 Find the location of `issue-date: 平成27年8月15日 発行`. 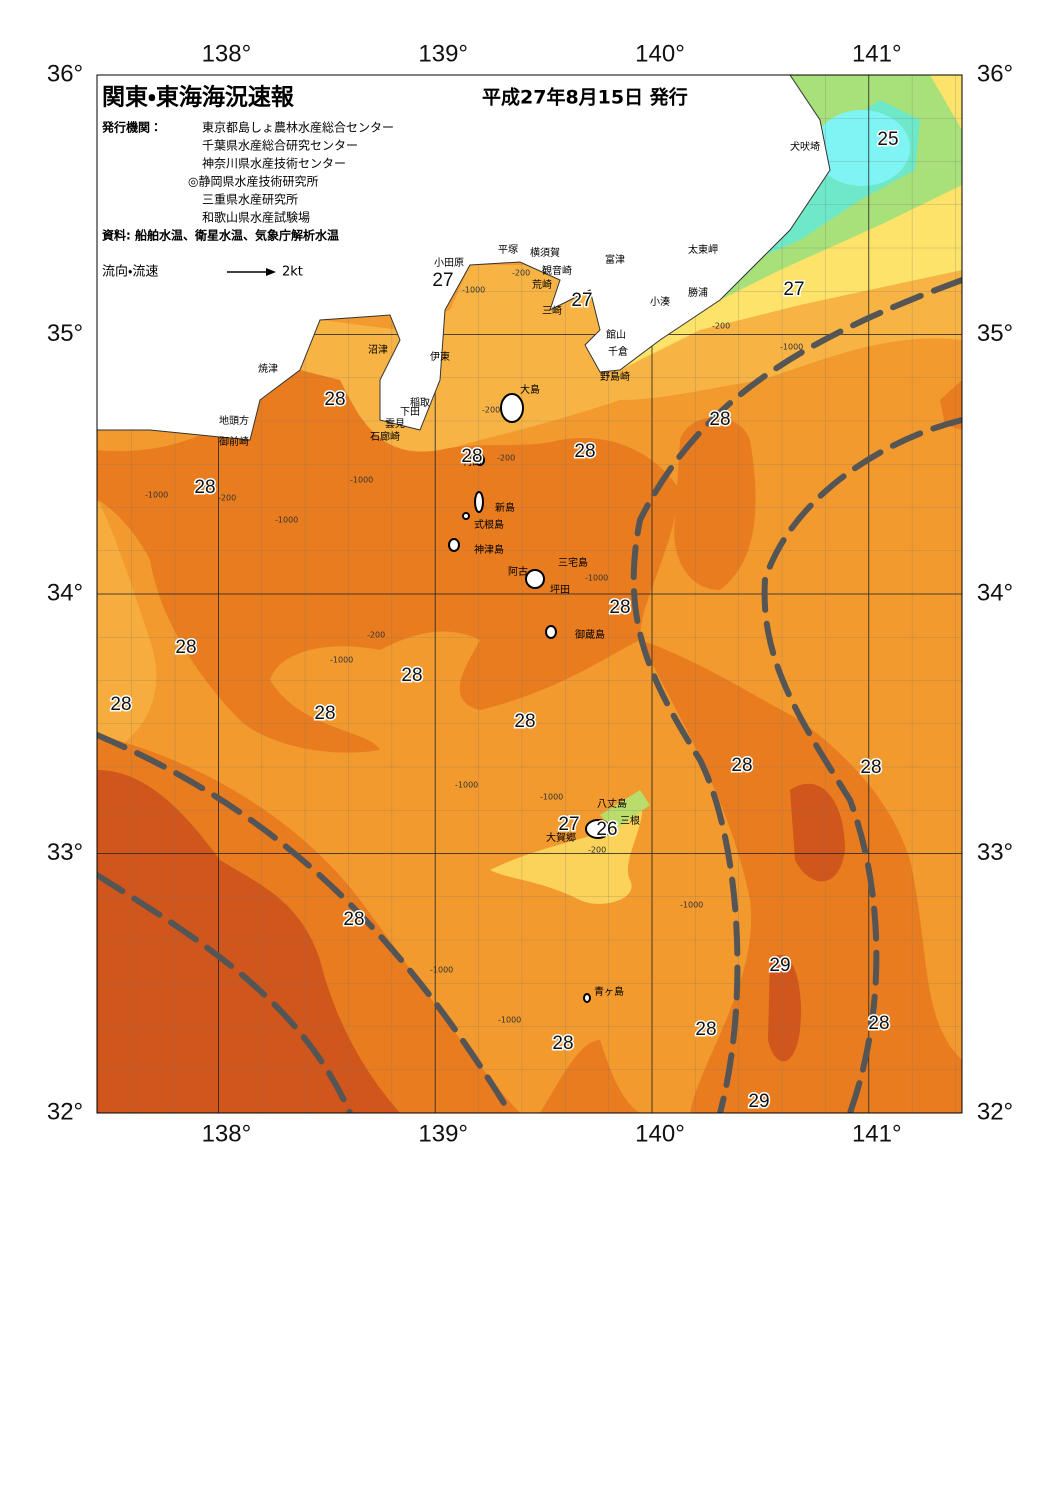

issue-date: 平成27年8月15日 発行 is located at coordinates (585, 97).